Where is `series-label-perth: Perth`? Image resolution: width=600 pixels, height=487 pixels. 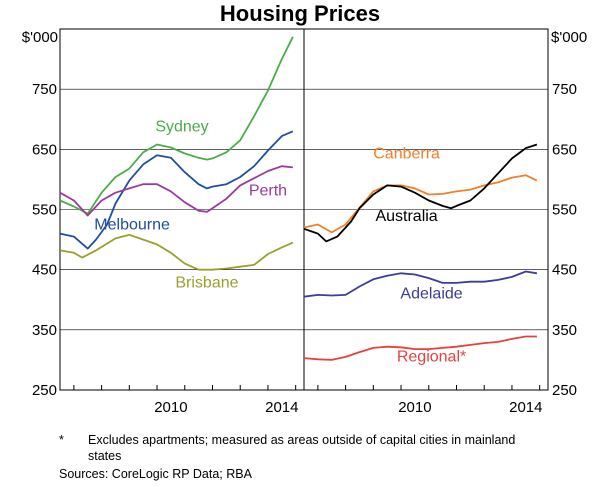
series-label-perth: Perth is located at coordinates (268, 191).